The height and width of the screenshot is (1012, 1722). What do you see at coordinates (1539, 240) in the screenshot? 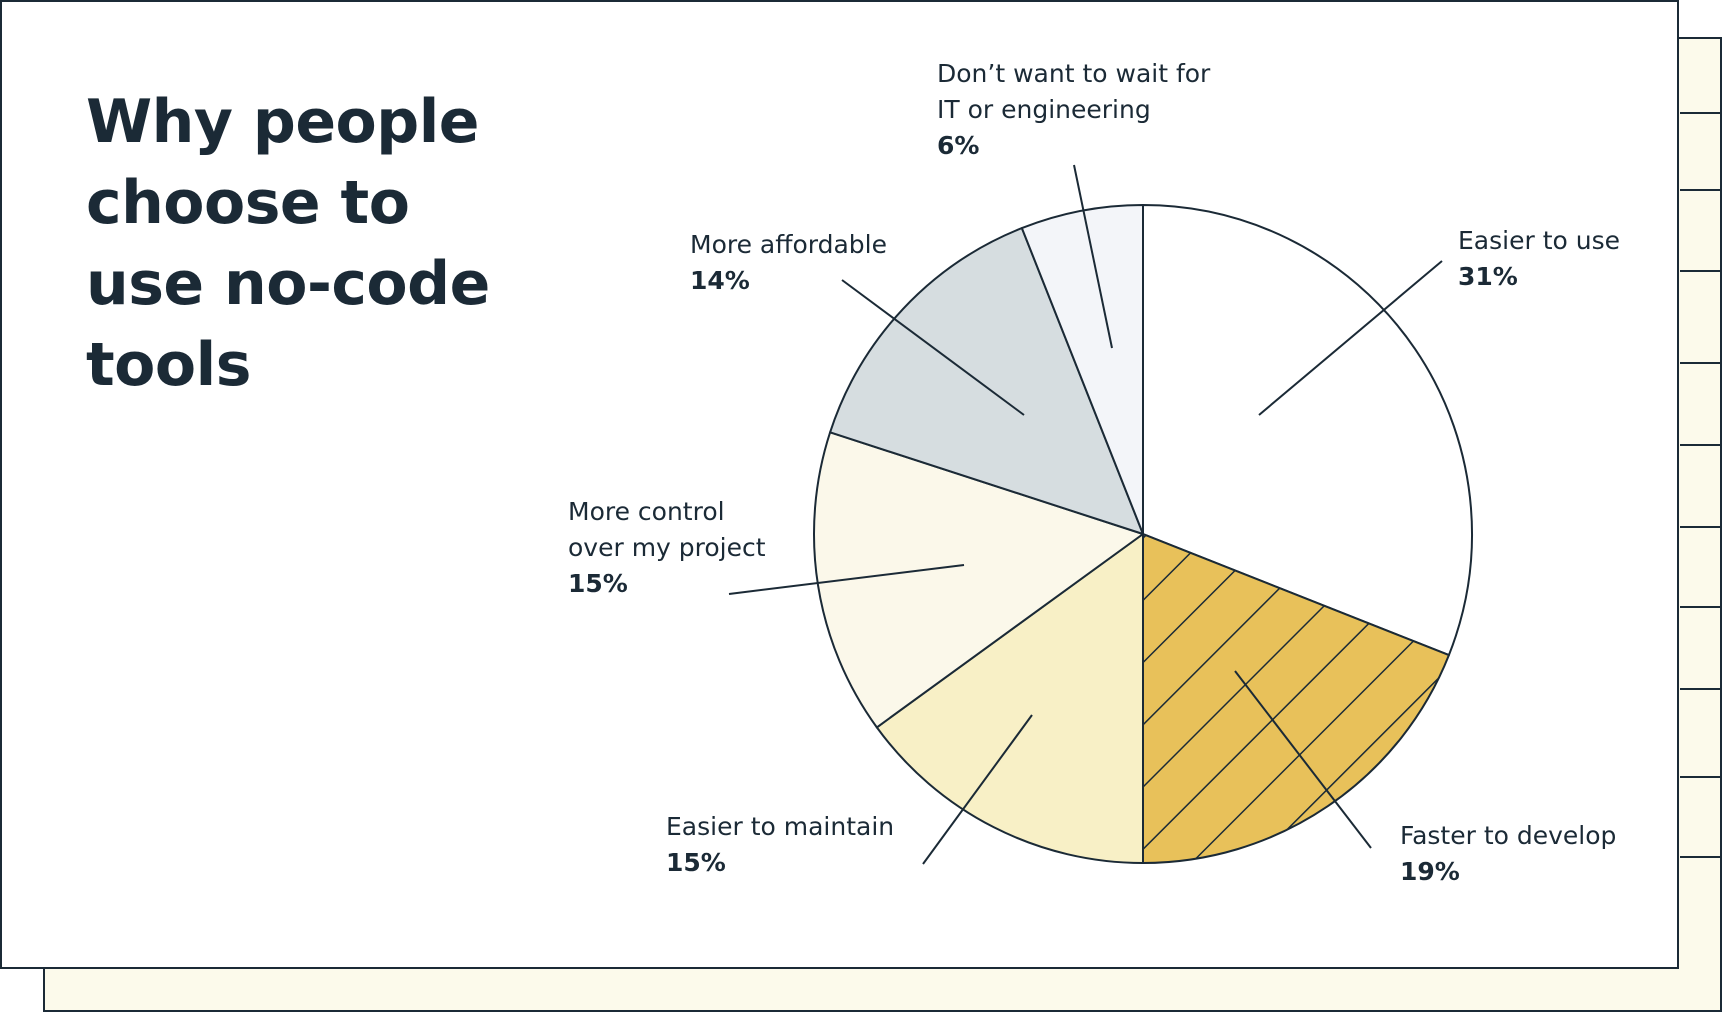
I see `category-label: Easier to use` at bounding box center [1539, 240].